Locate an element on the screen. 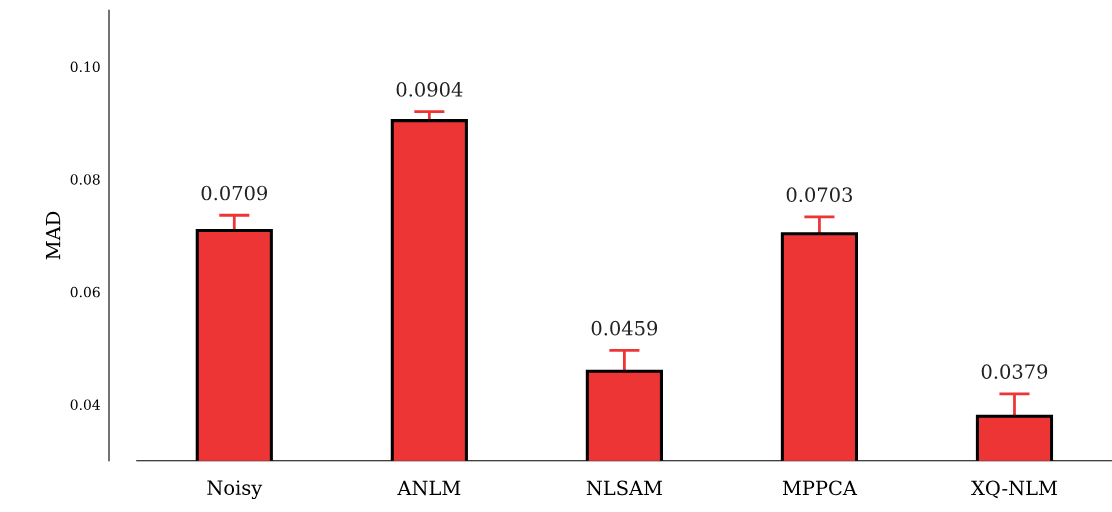  data-label: 0.0703 is located at coordinates (819, 195).